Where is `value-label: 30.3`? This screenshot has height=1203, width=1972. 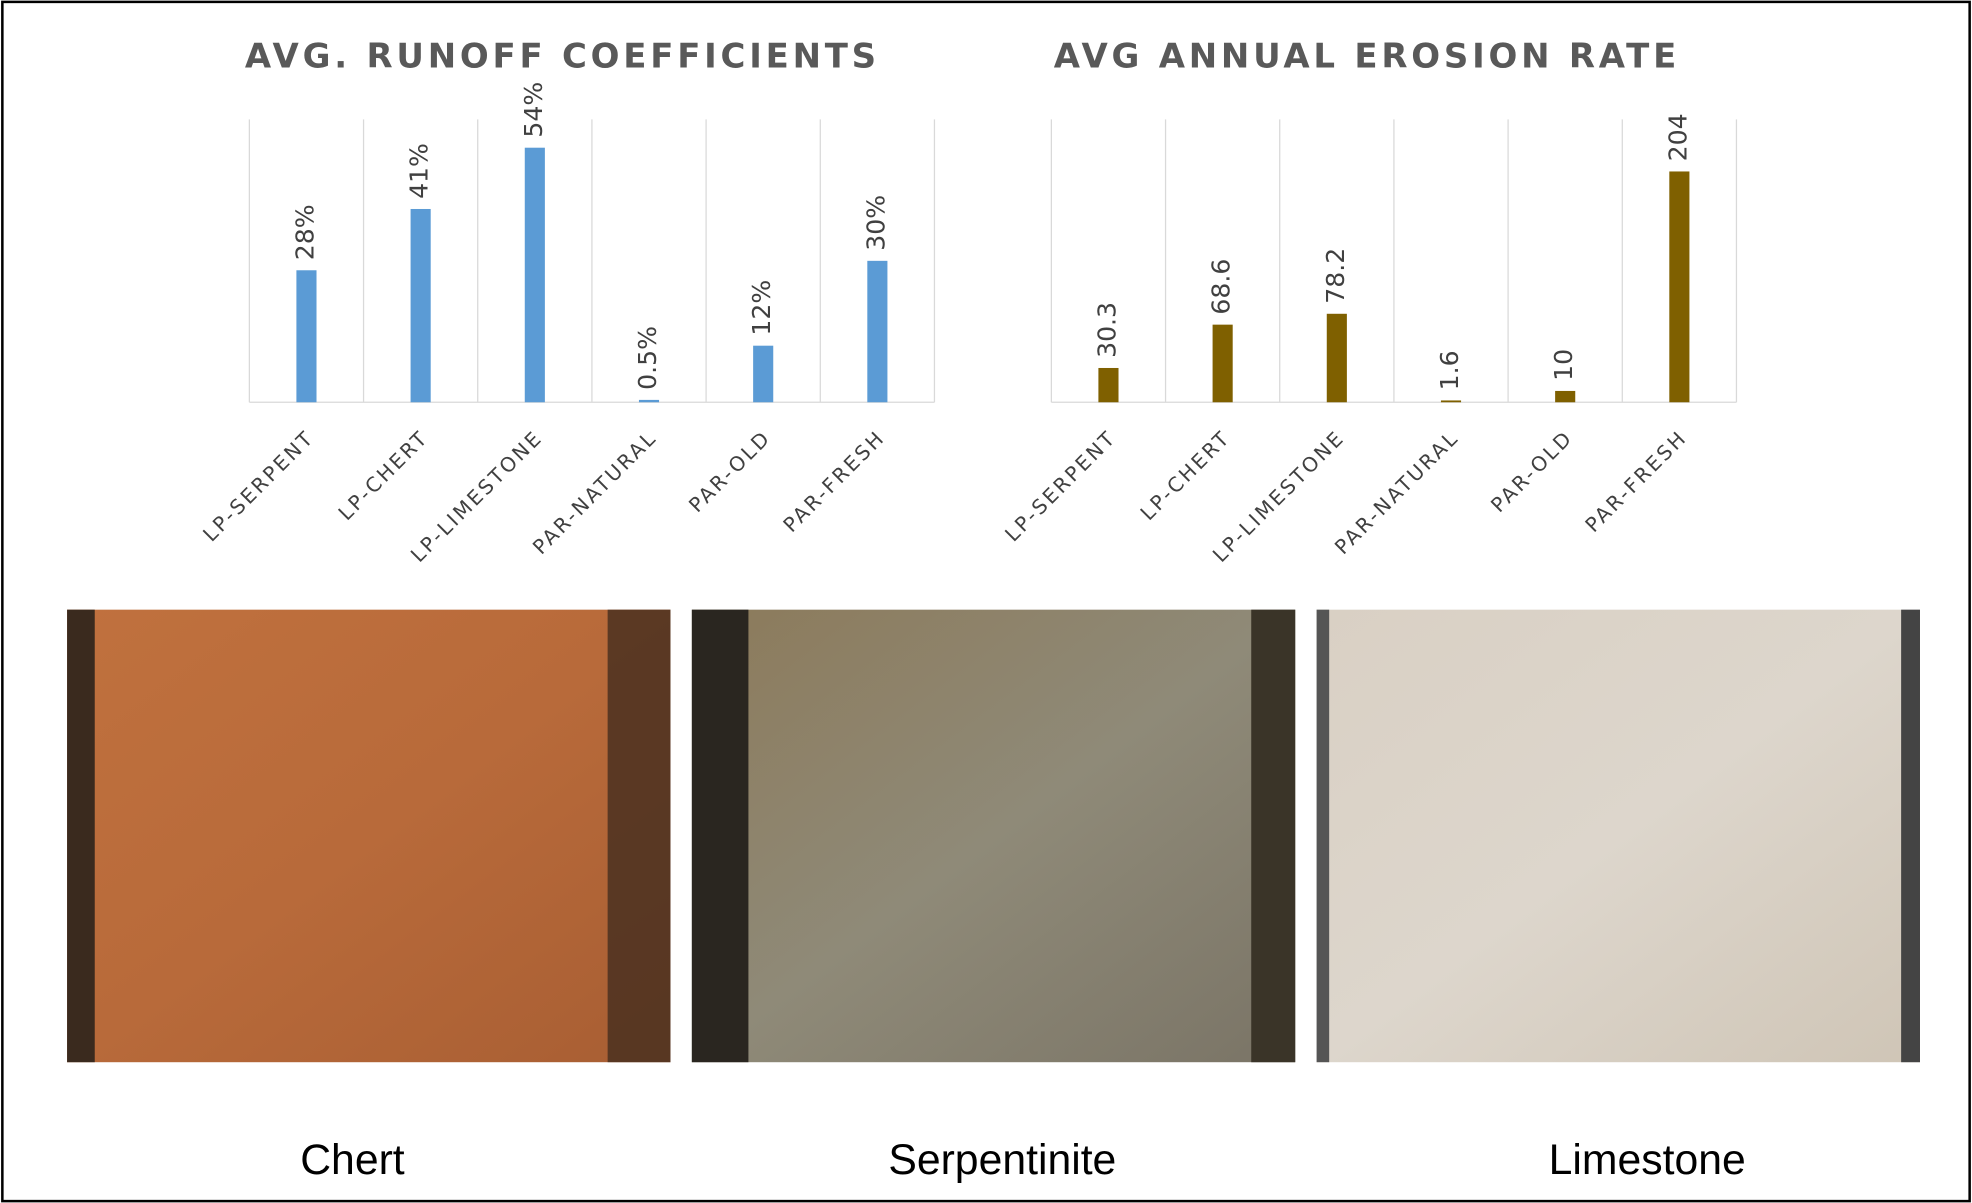
value-label: 30.3 is located at coordinates (1106, 330).